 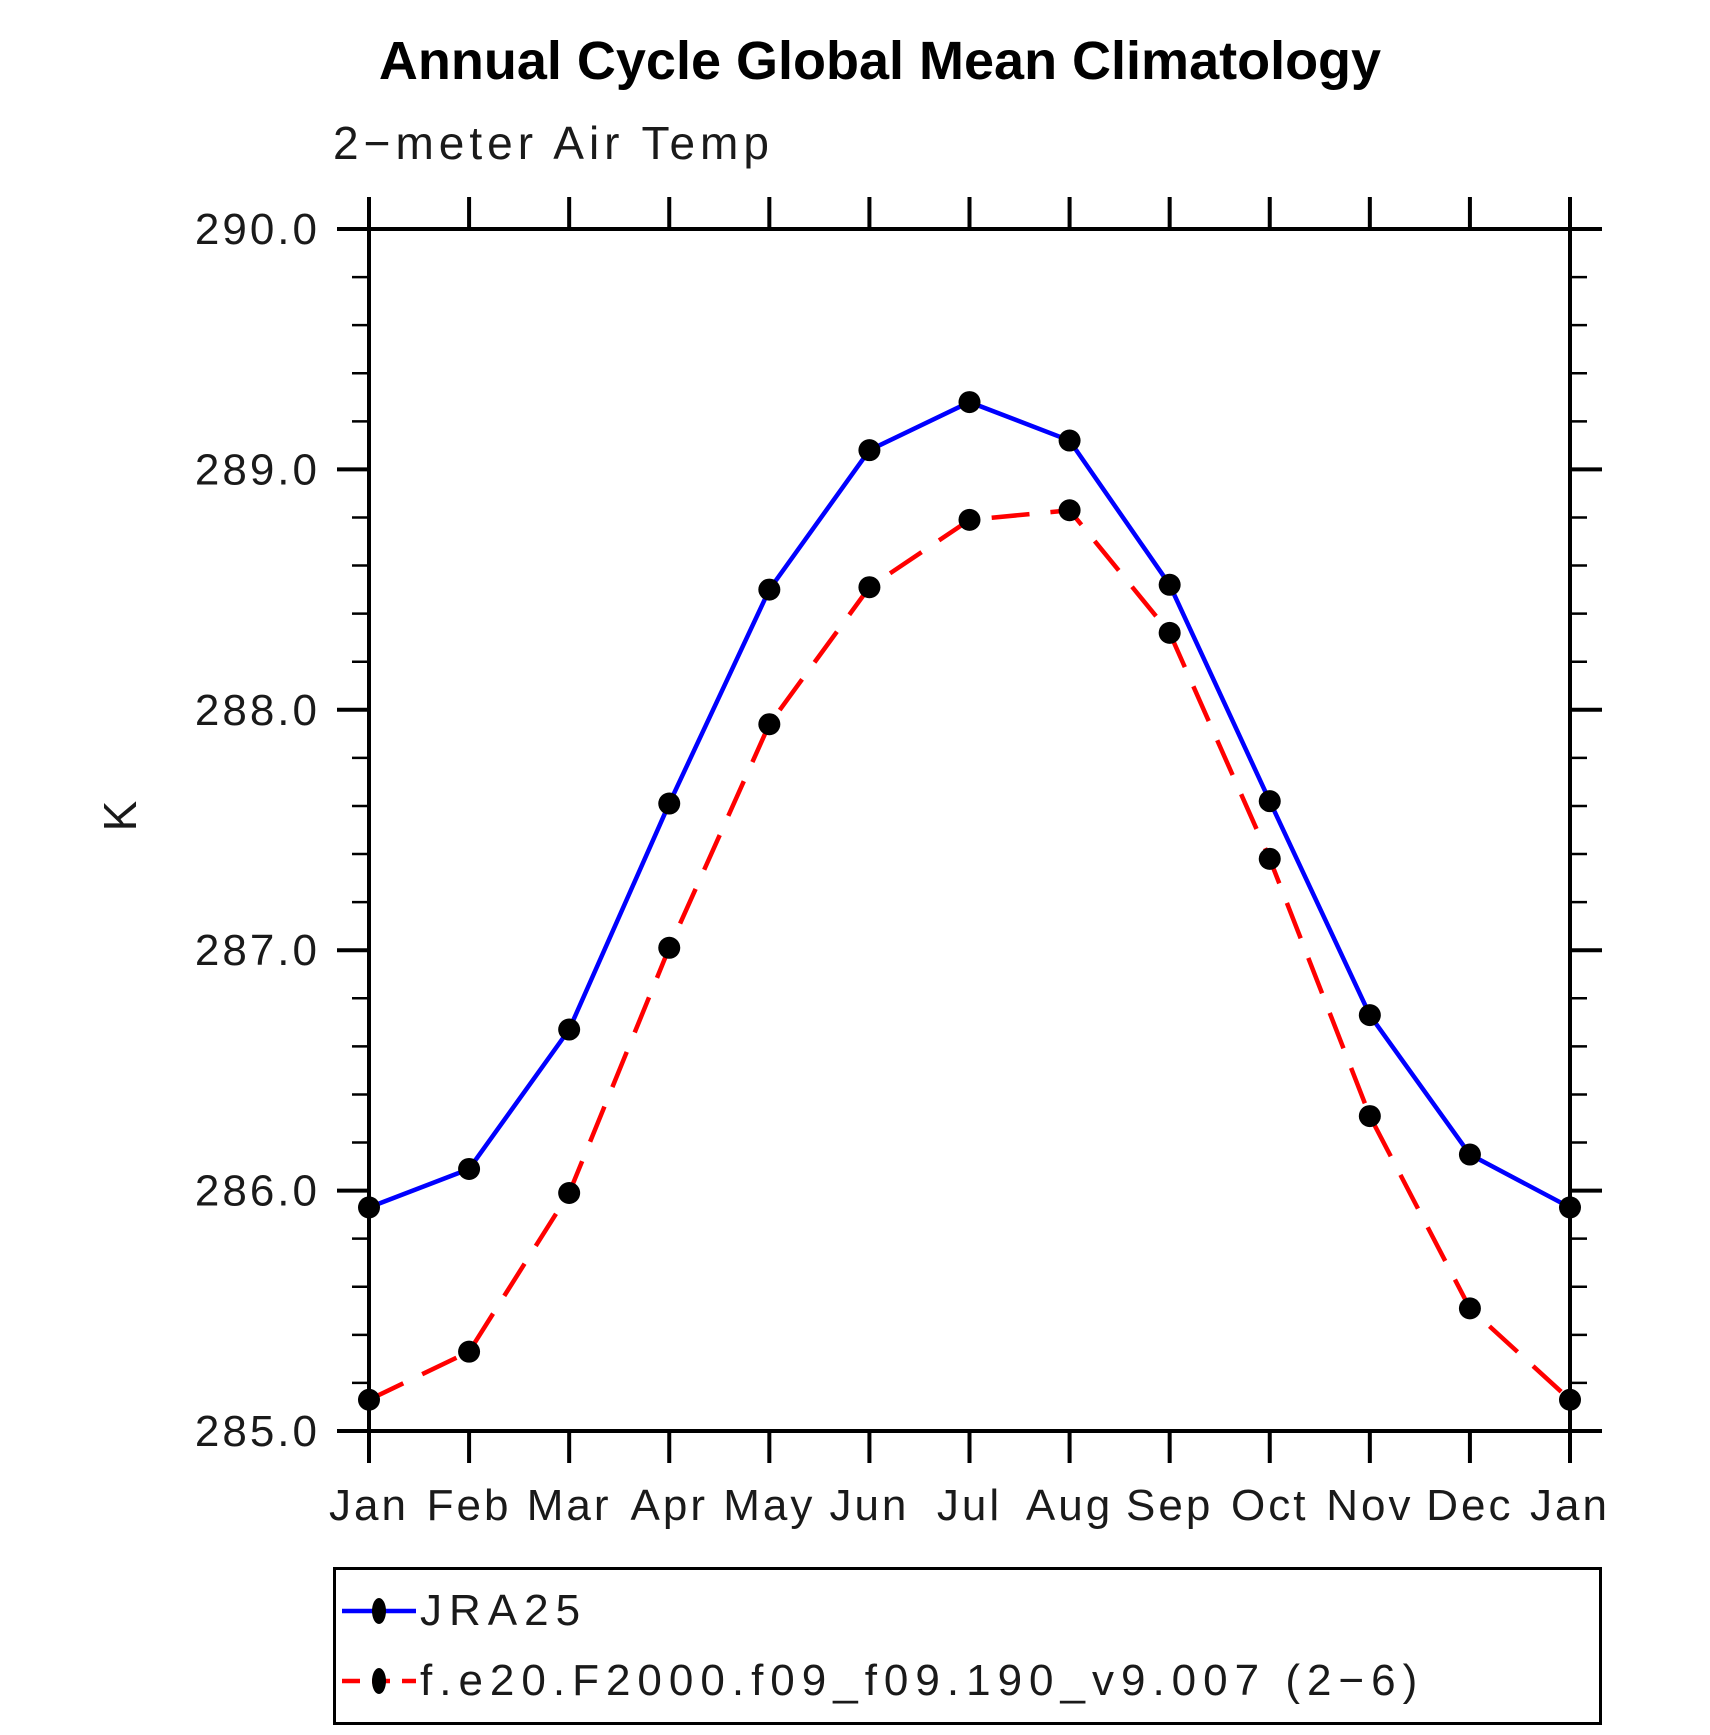 What do you see at coordinates (257, 710) in the screenshot?
I see `y-tick-label: 288.0` at bounding box center [257, 710].